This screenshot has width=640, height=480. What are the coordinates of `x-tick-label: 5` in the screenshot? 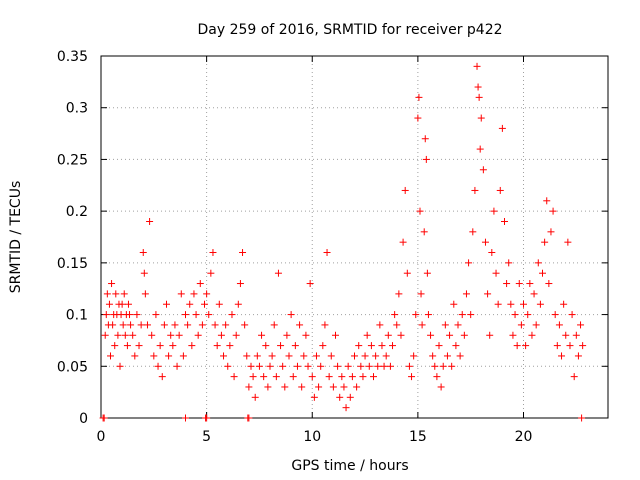 It's located at (206, 437).